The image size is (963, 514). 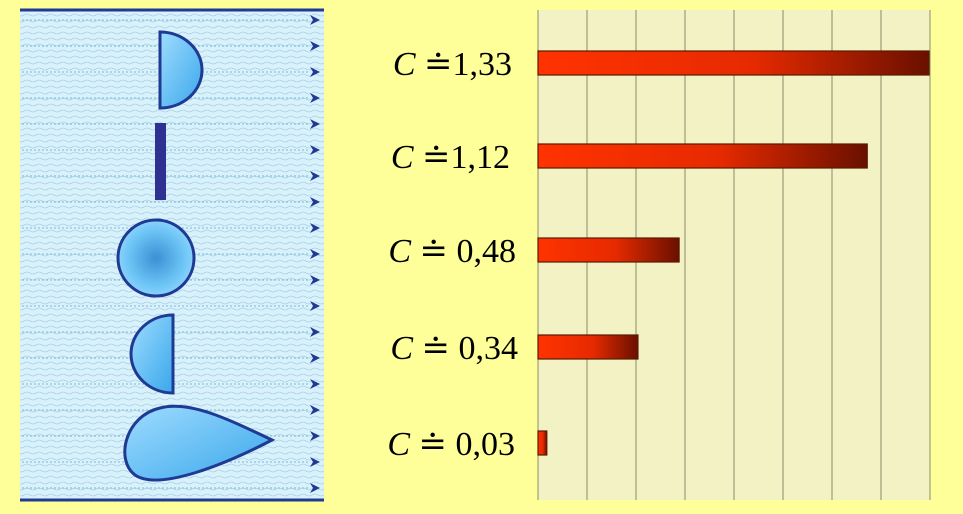 I want to click on coefficient-label: C ≐ 0,48, so click(x=452, y=251).